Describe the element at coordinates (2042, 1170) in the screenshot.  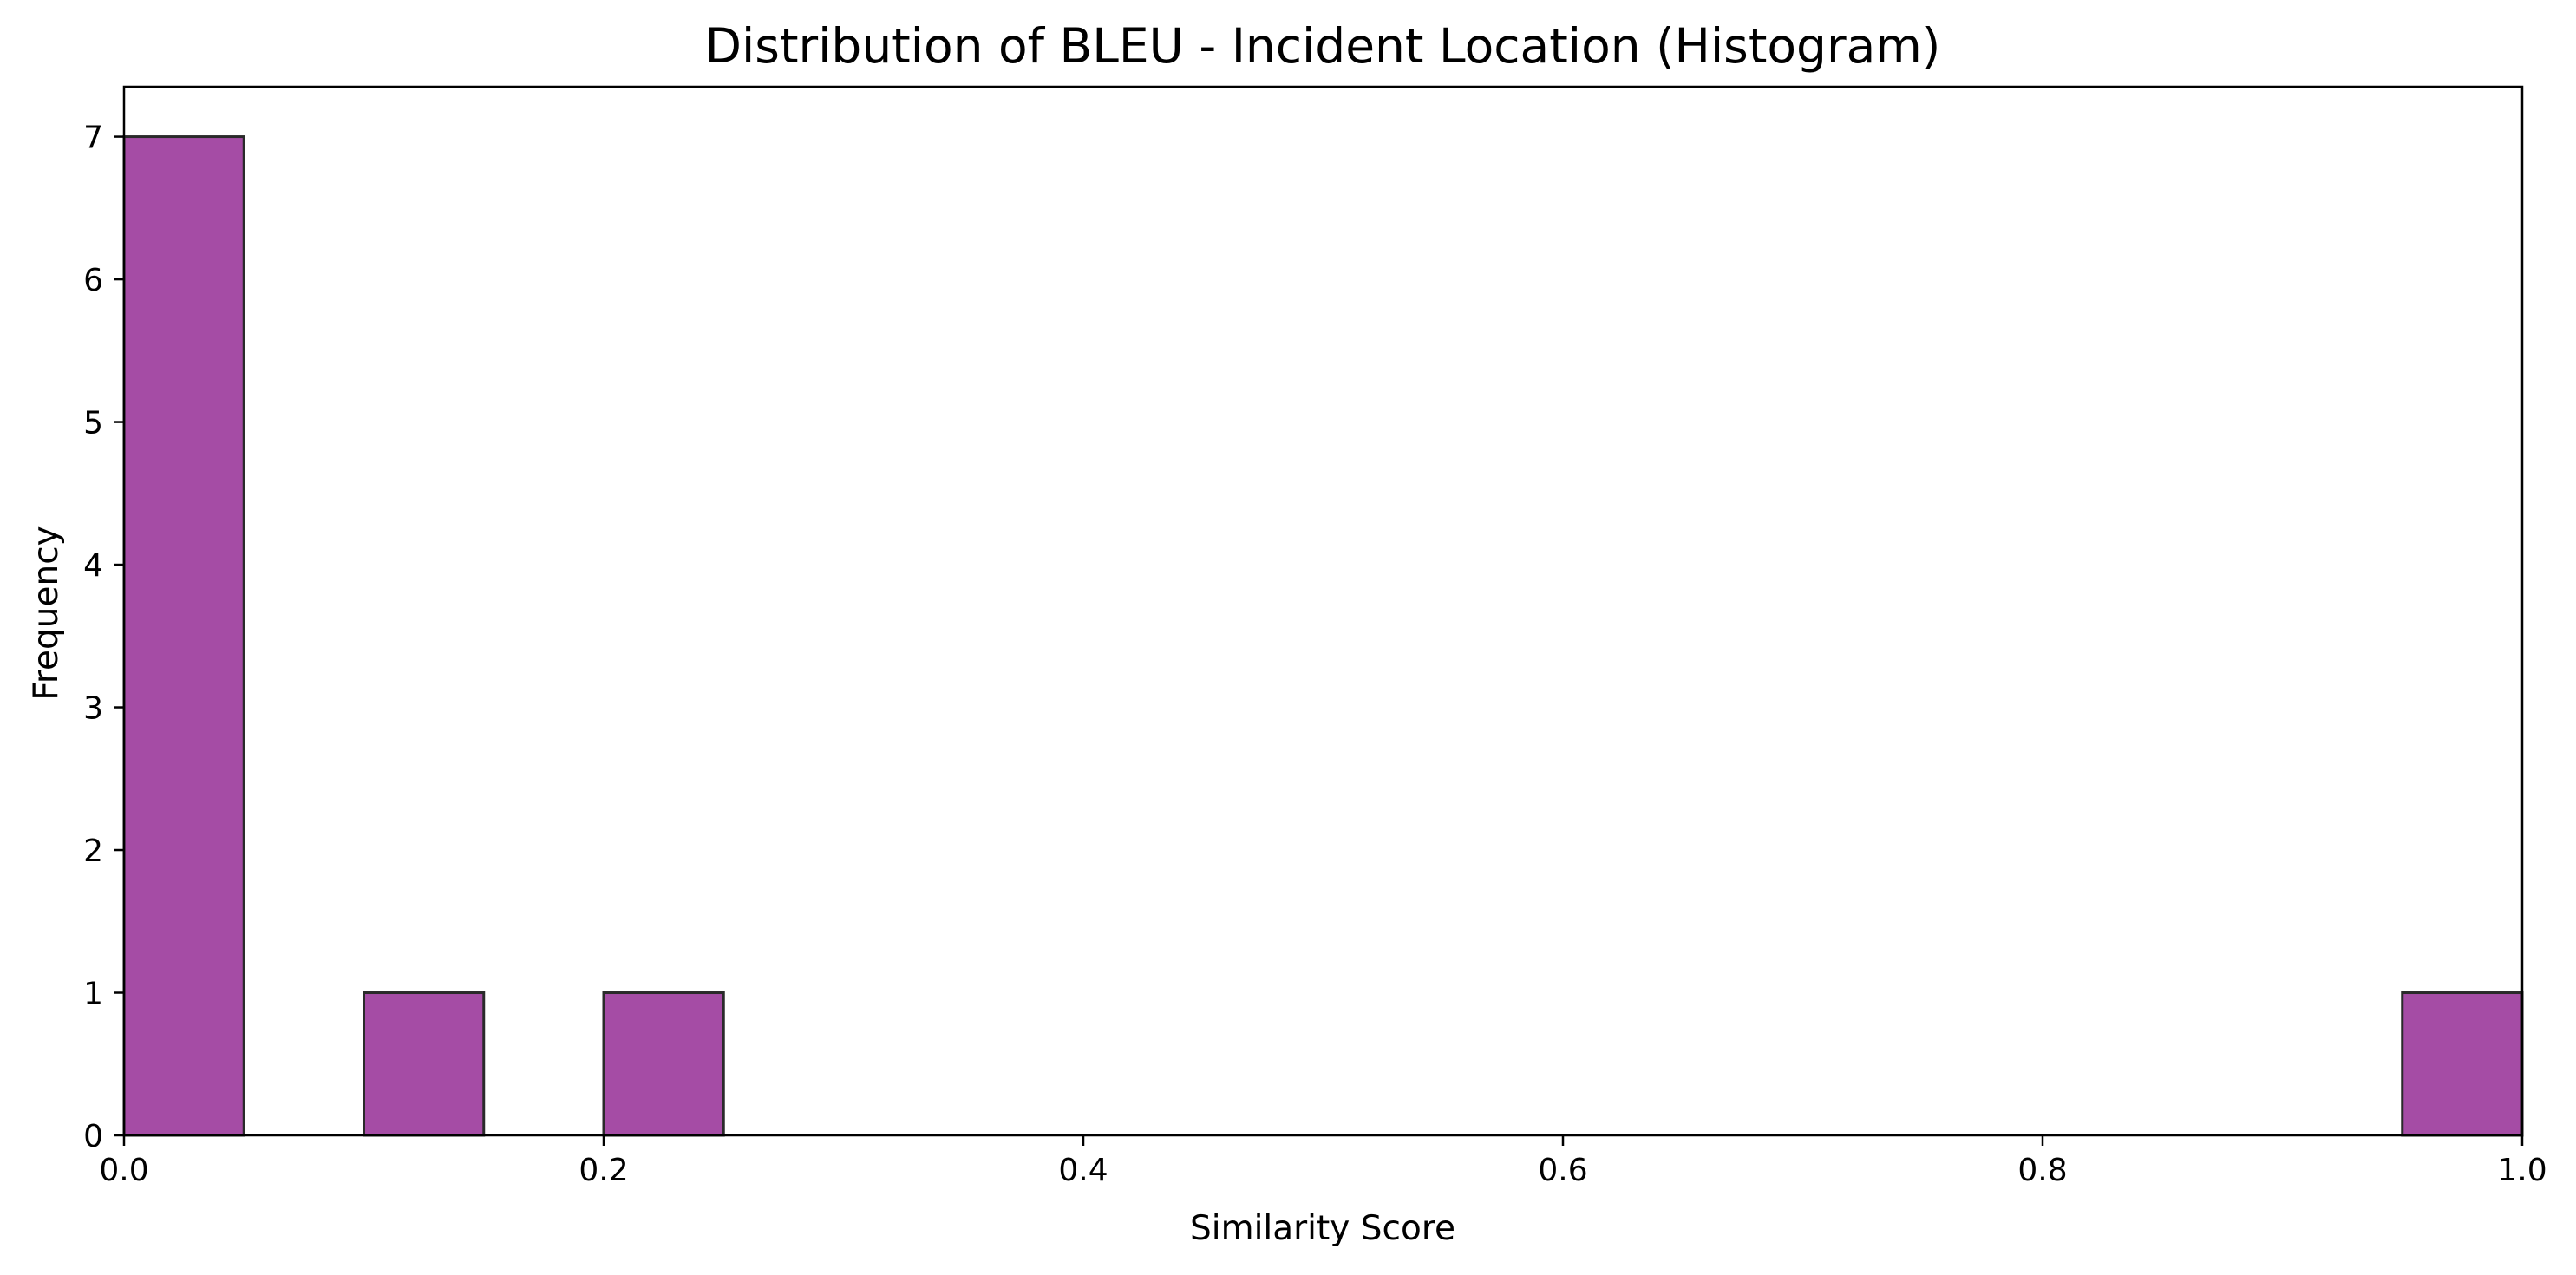
I see `x-tick-label-4: 0.8` at that location.